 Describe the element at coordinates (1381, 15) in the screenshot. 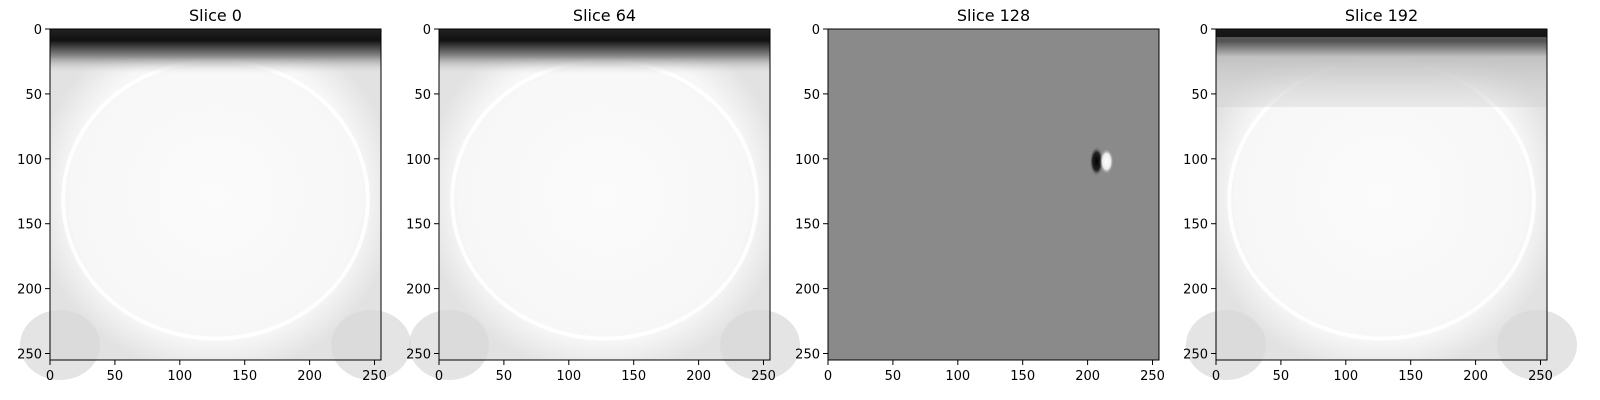

I see `panel-title: Slice 192` at that location.